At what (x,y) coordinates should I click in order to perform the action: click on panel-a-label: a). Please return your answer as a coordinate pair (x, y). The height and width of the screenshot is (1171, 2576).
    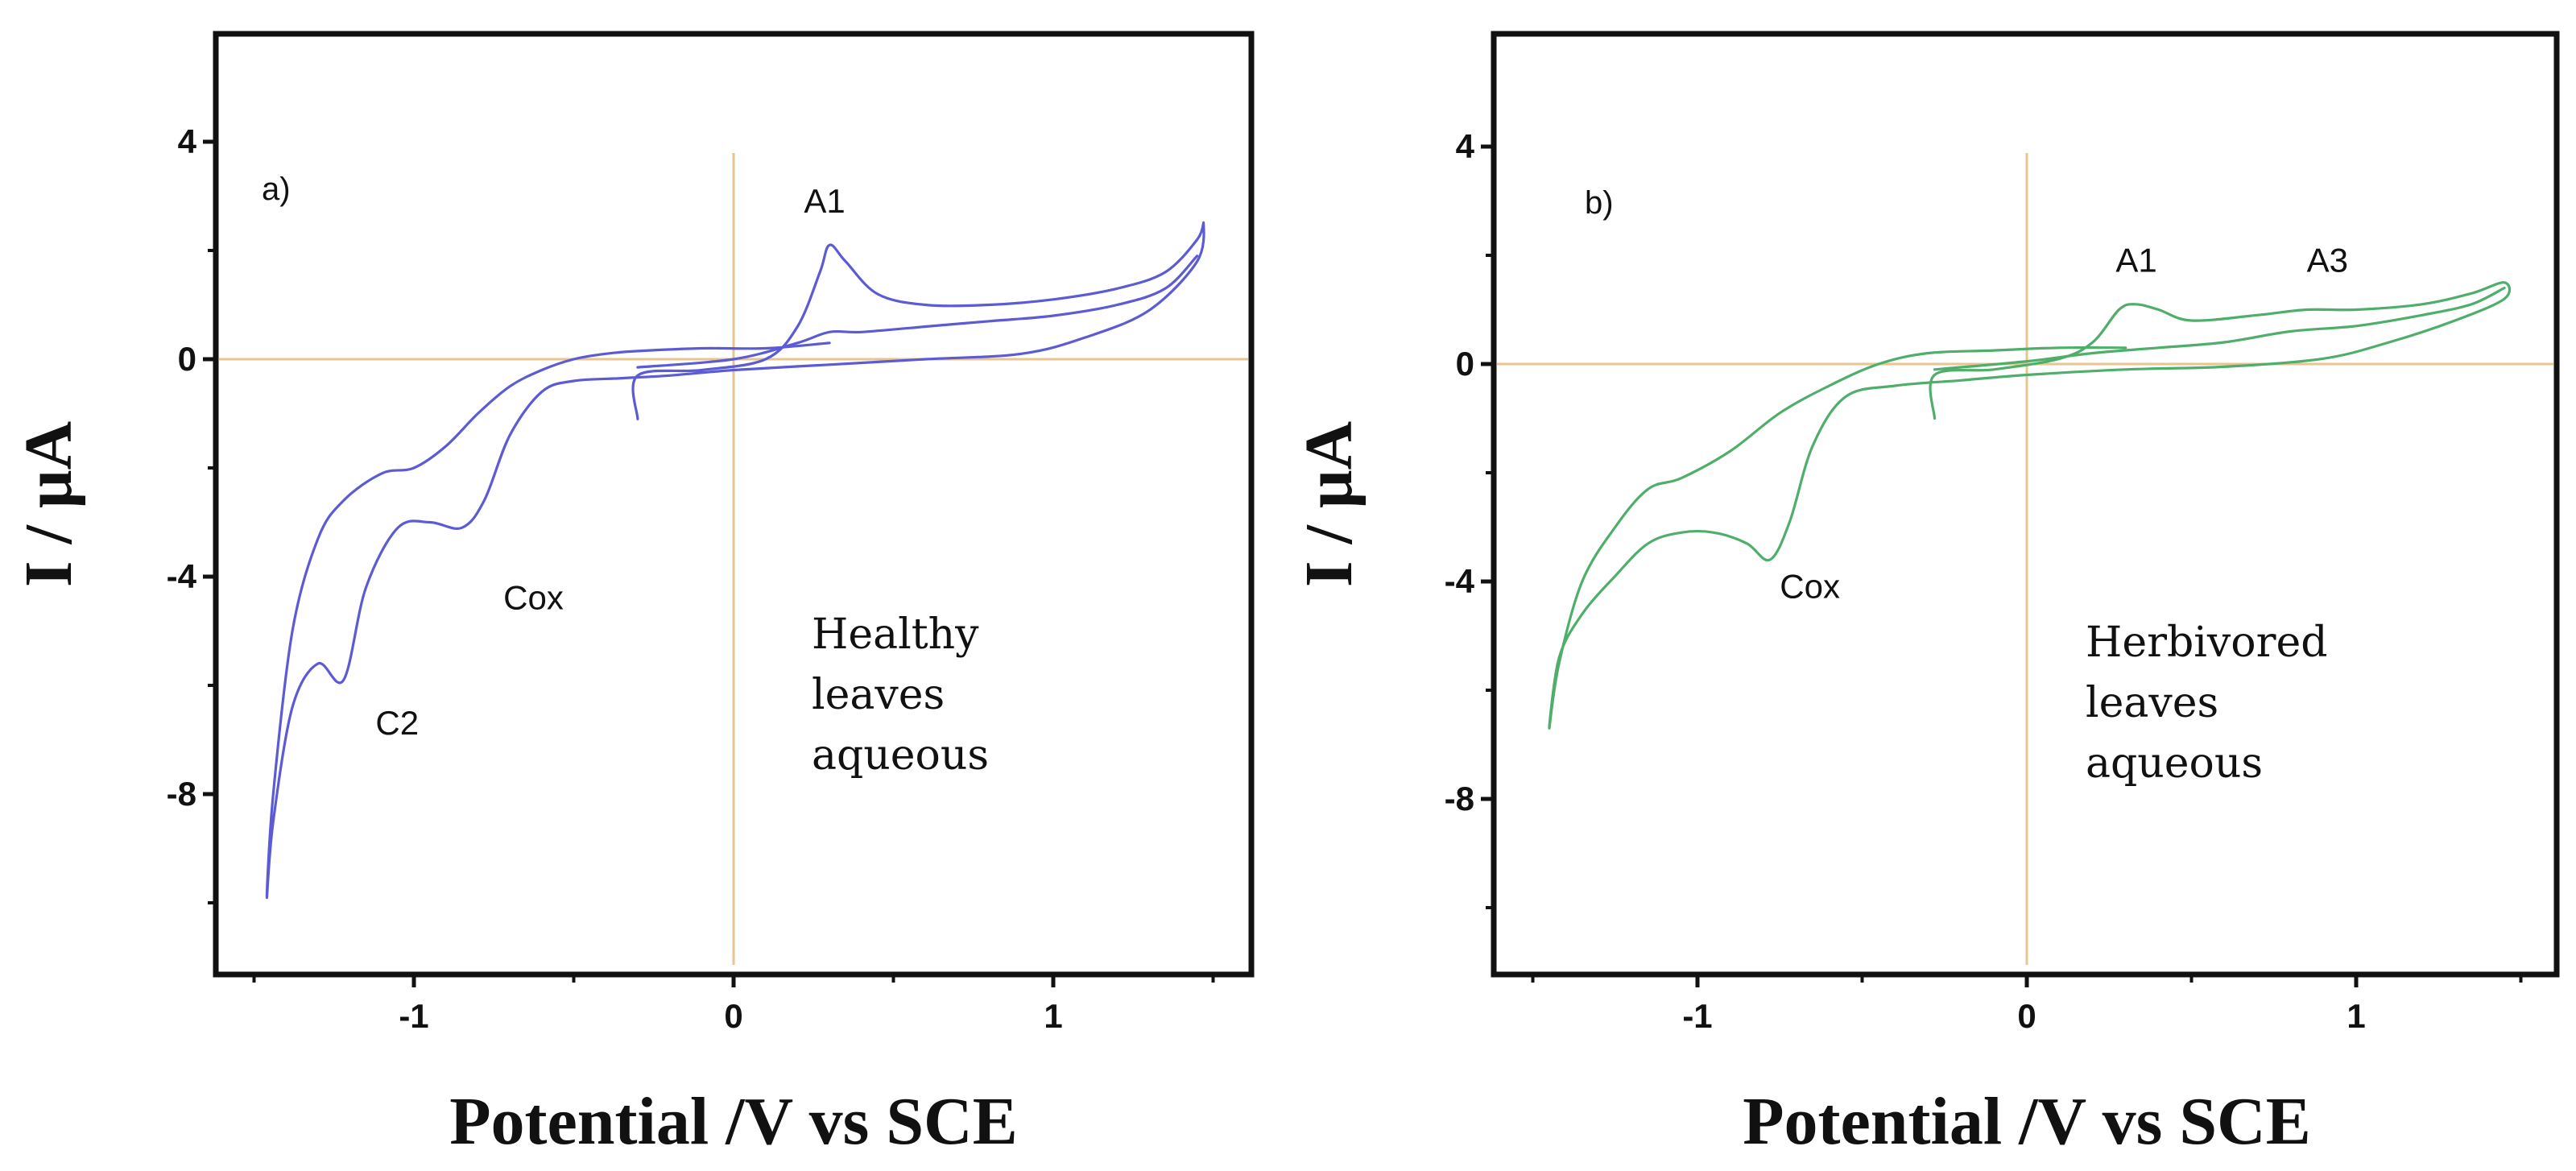
    Looking at the image, I should click on (277, 189).